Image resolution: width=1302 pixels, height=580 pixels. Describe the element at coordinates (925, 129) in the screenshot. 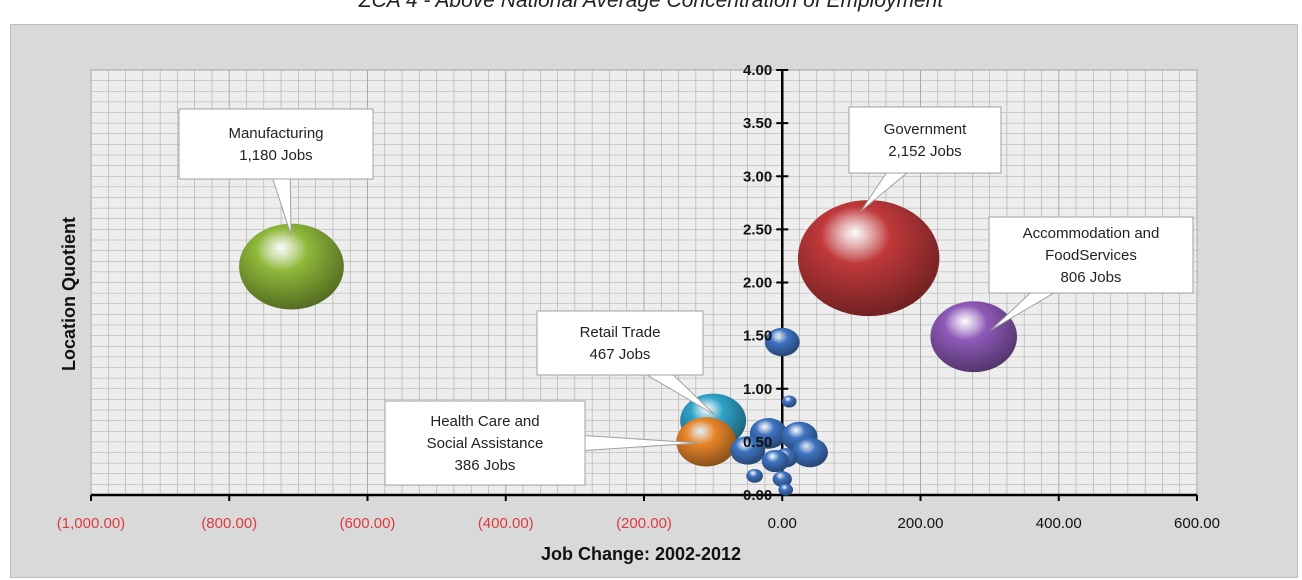

I see `callout-text-government: Government` at that location.